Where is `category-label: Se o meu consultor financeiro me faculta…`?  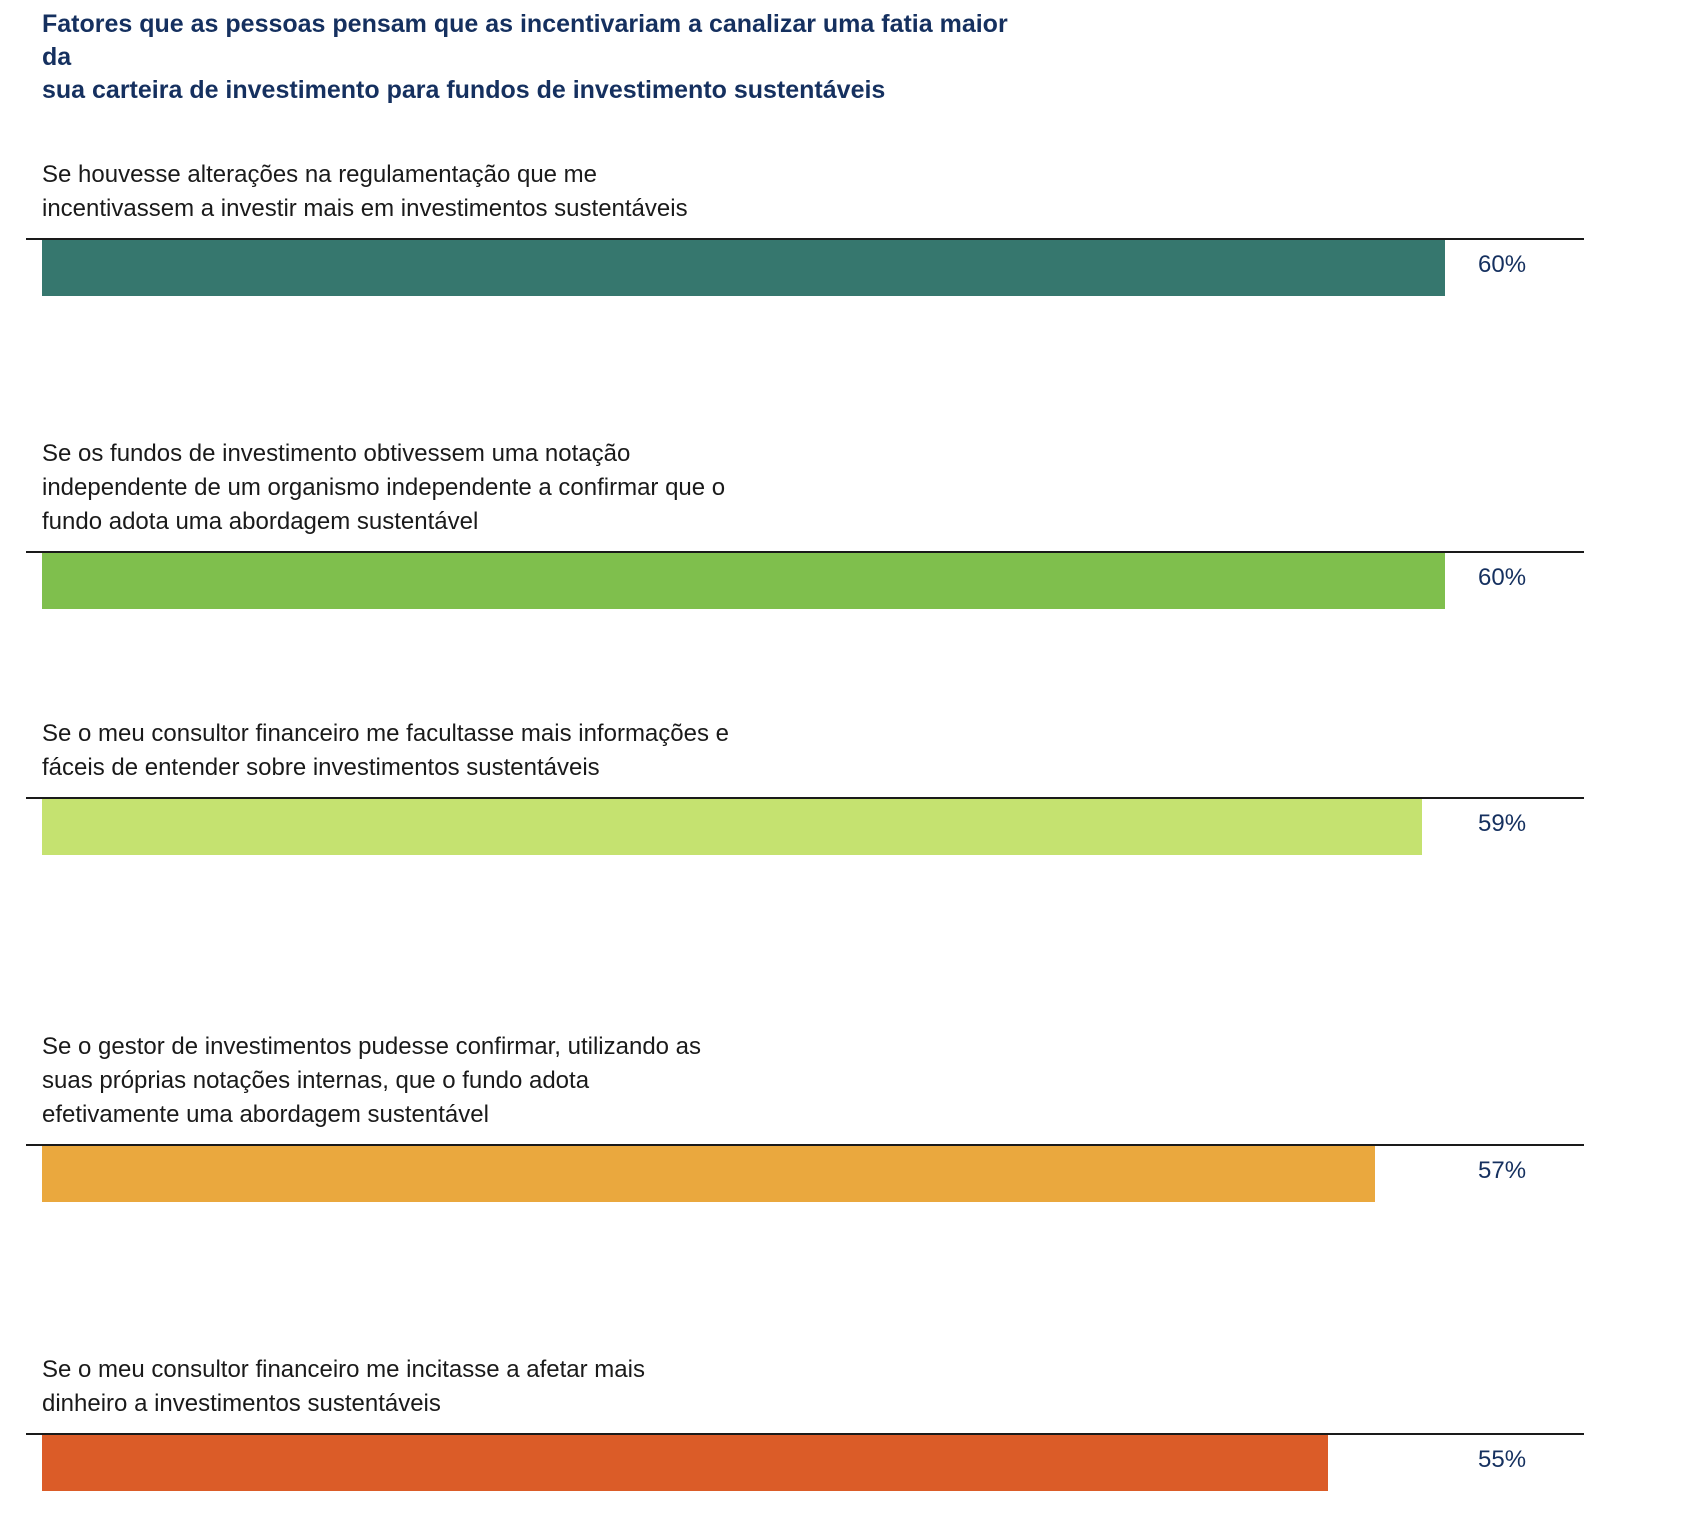 category-label: Se o meu consultor financeiro me faculta… is located at coordinates (385, 750).